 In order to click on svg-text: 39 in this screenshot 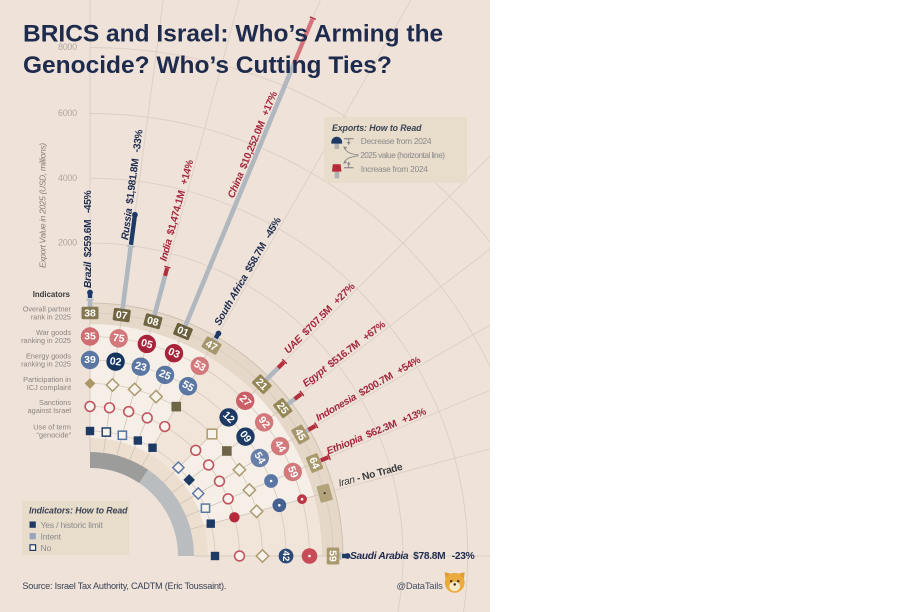, I will do `click(90, 360)`.